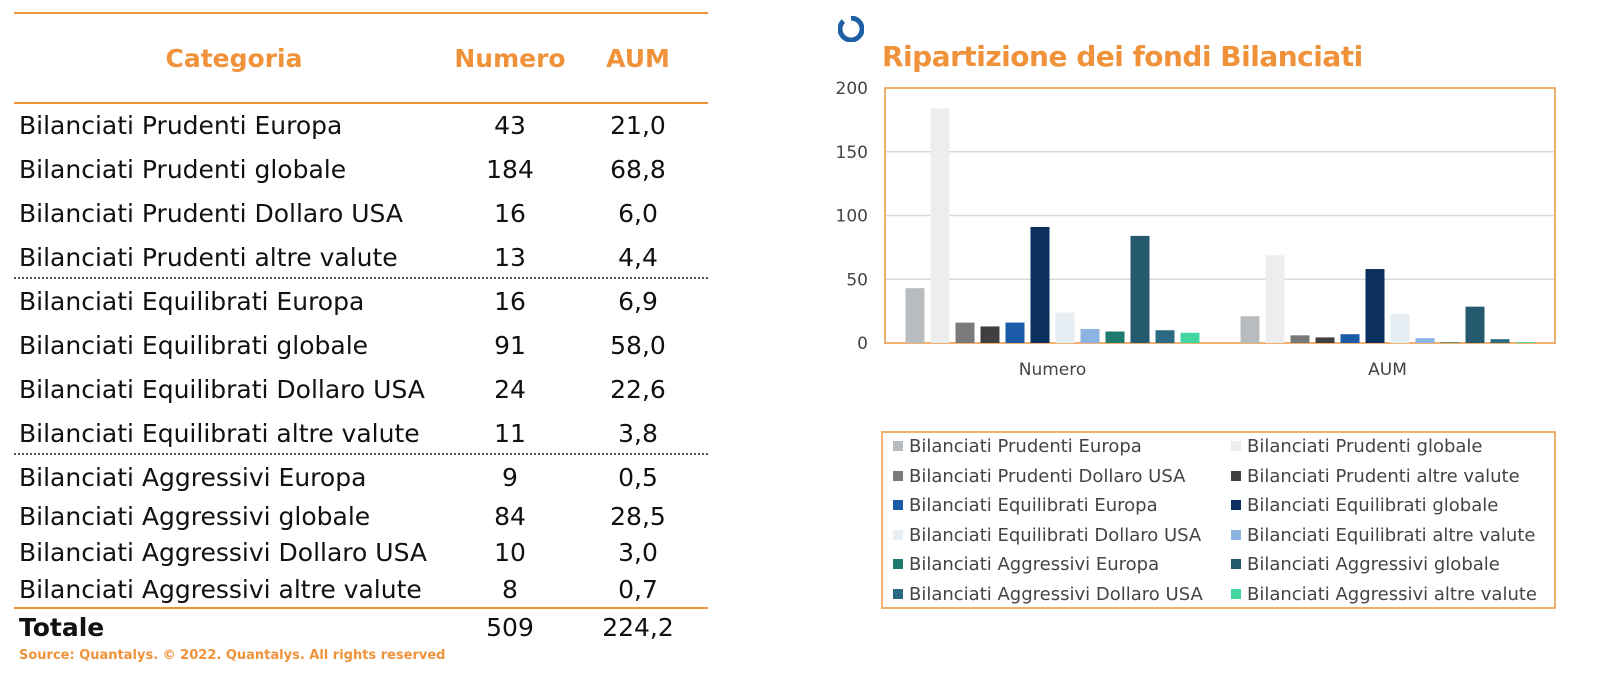 This screenshot has width=1600, height=686. Describe the element at coordinates (638, 389) in the screenshot. I see `cell-aum: 22,6` at that location.